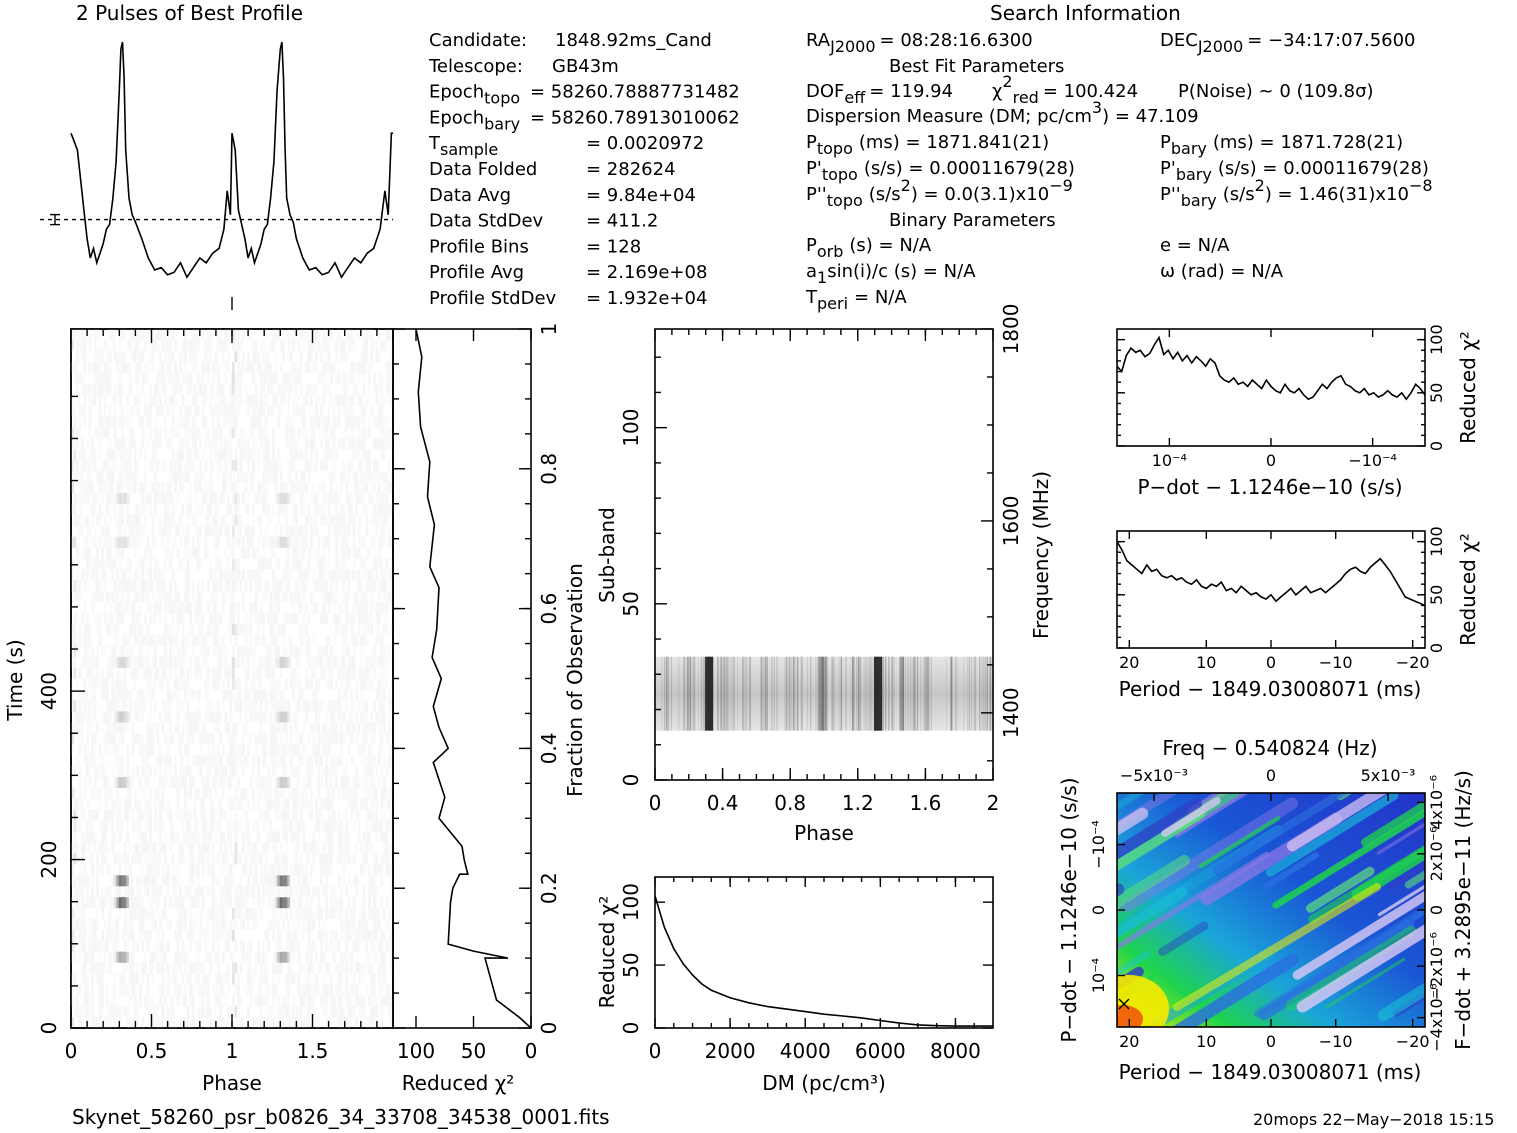 This screenshot has height=1133, width=1517. What do you see at coordinates (1065, 89) in the screenshot?
I see `chi-label: χ2red = 100.424` at bounding box center [1065, 89].